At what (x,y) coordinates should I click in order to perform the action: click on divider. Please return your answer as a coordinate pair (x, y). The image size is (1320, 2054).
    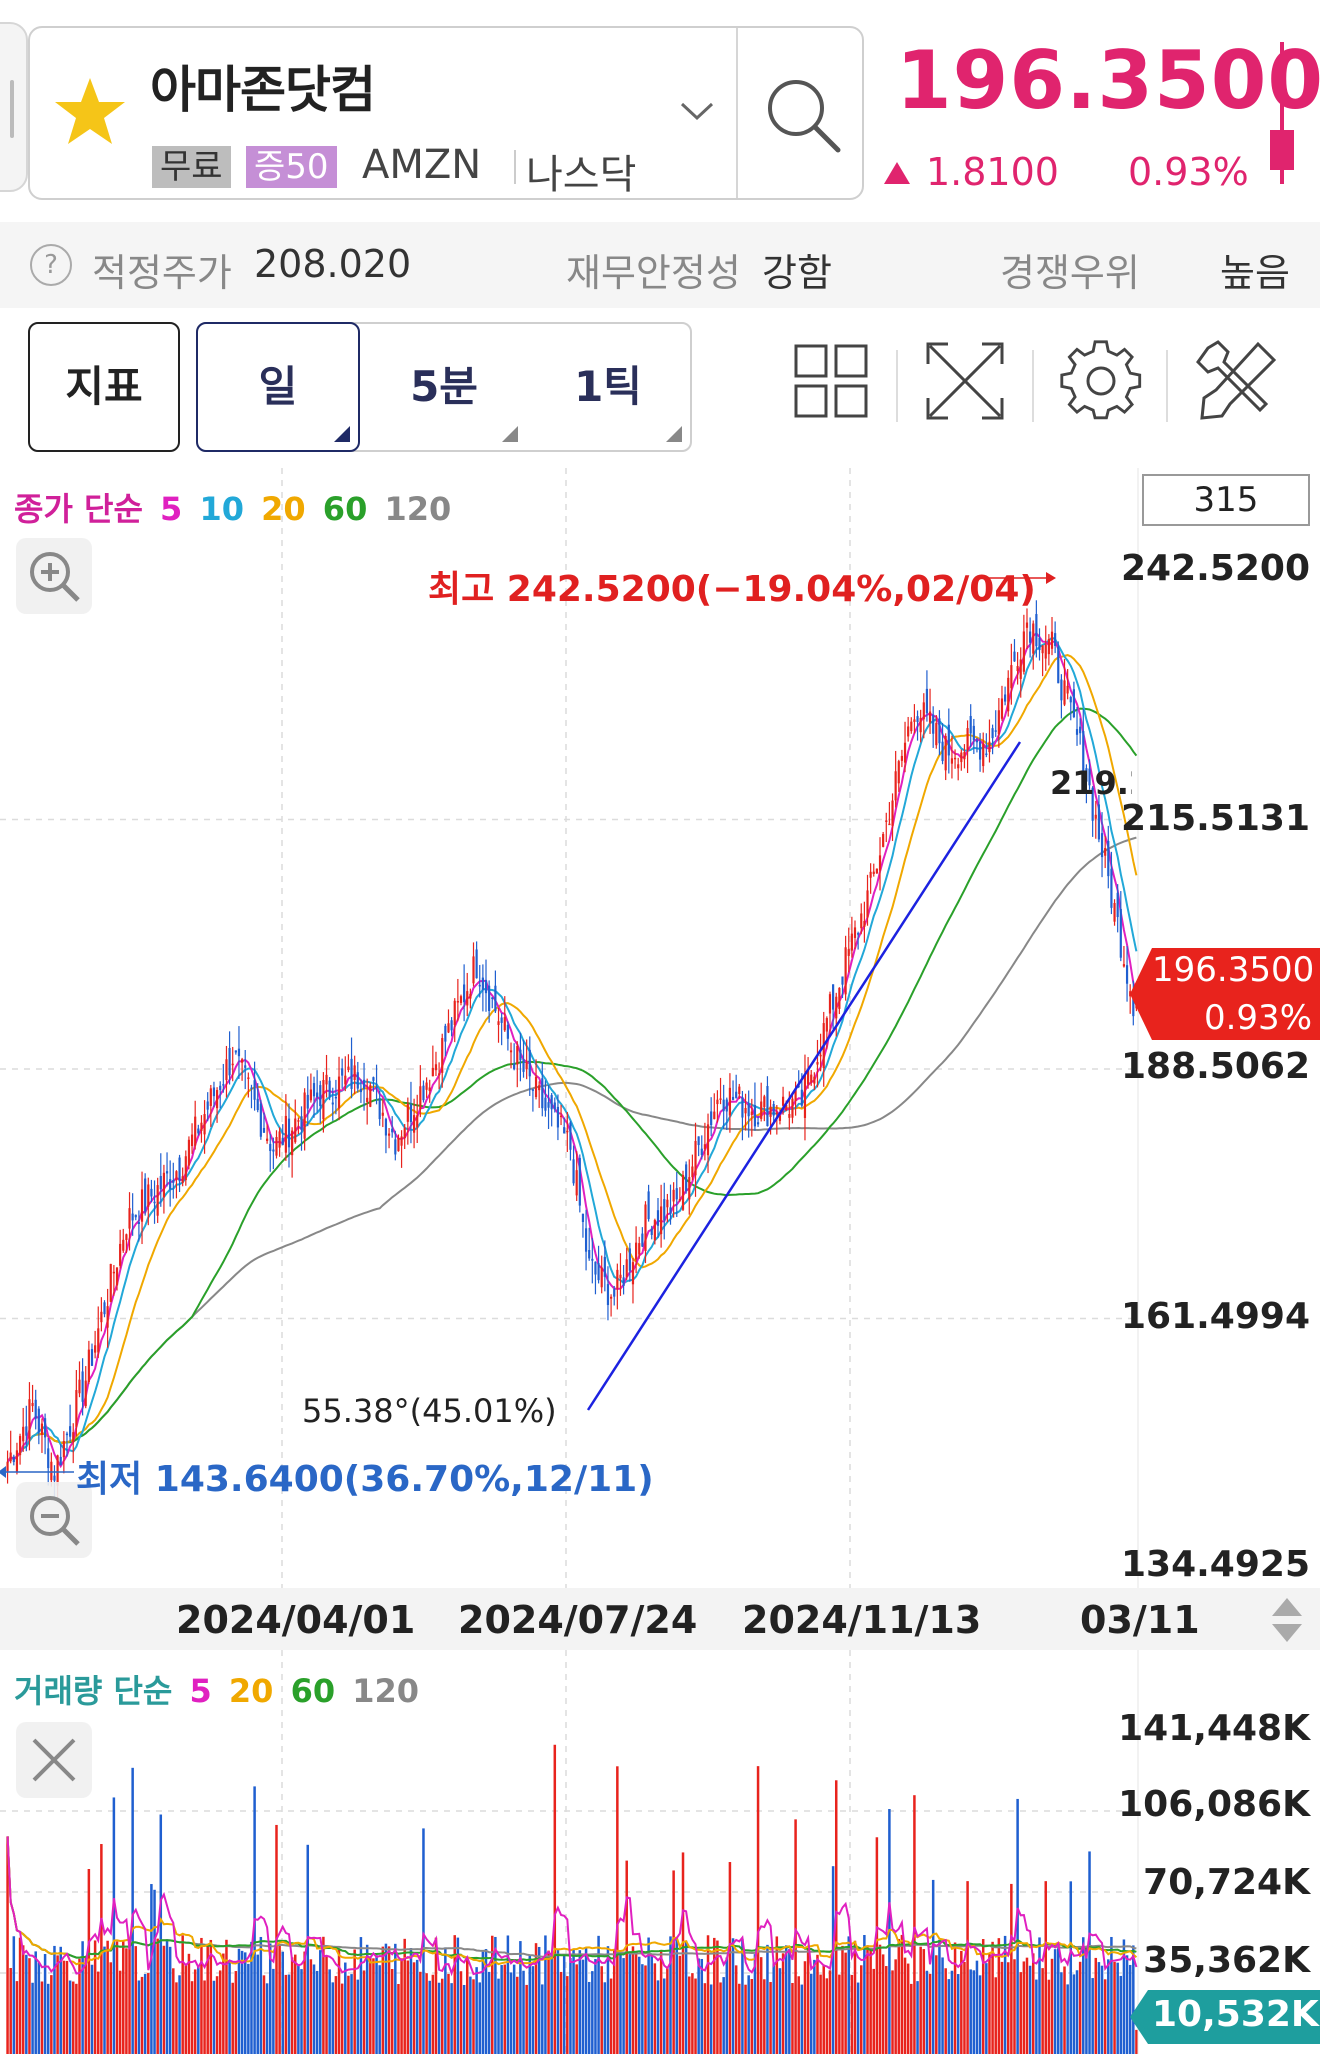
    Looking at the image, I should click on (897, 386).